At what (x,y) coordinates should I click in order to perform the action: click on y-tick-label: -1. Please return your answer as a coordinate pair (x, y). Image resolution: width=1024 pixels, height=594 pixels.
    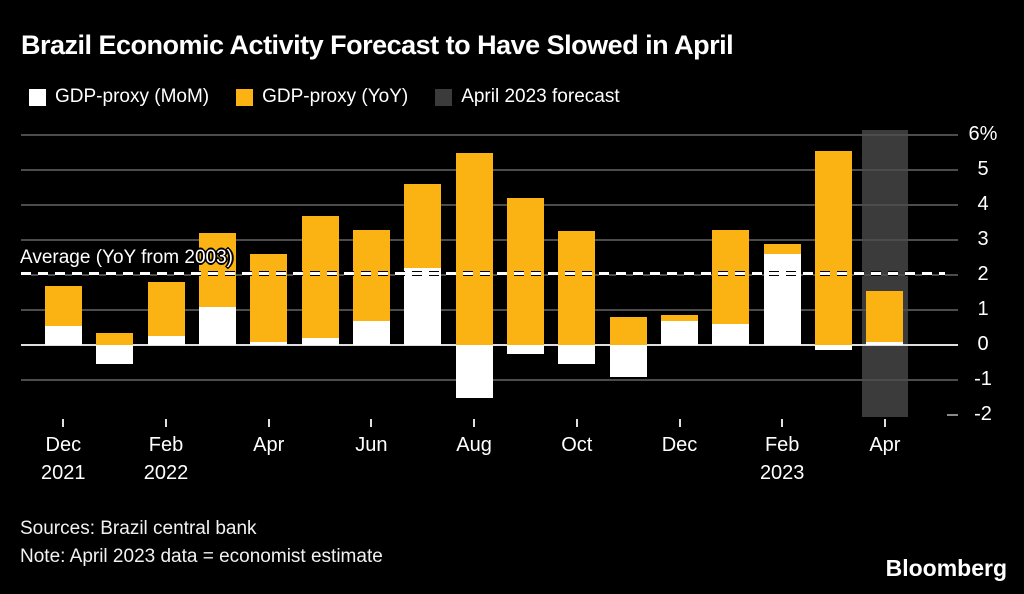
    Looking at the image, I should click on (983, 379).